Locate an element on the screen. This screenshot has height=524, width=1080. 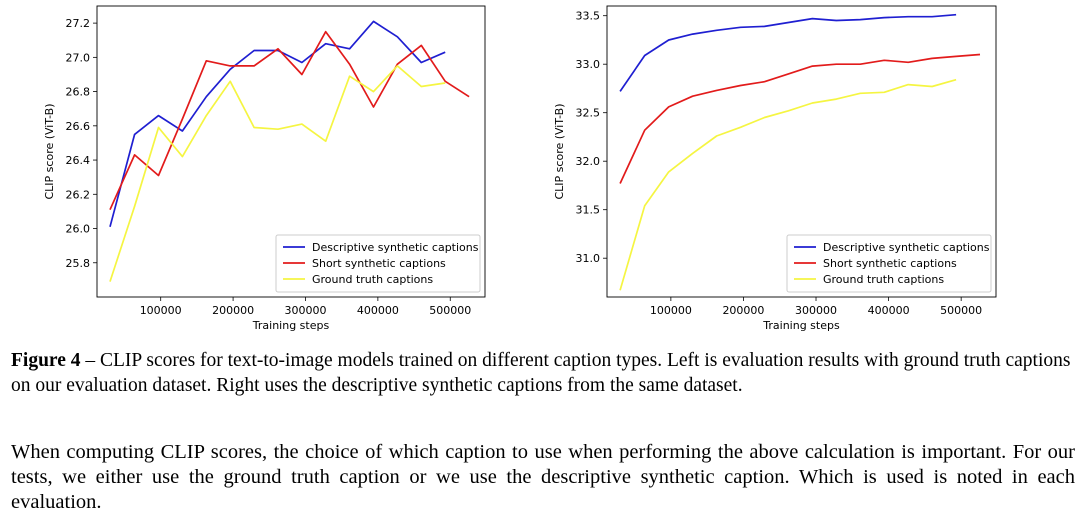
y-tick-label: 26.4 is located at coordinates (78, 160).